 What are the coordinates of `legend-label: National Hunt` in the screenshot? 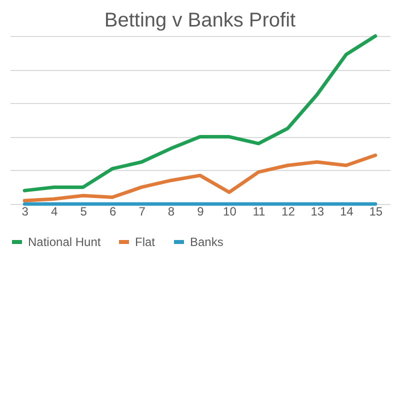 It's located at (65, 242).